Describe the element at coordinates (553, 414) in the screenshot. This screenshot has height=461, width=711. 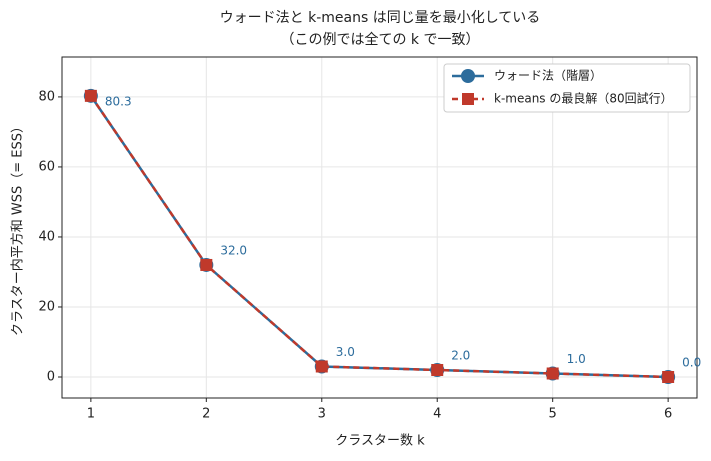
I see `x-tick-label: 5` at that location.